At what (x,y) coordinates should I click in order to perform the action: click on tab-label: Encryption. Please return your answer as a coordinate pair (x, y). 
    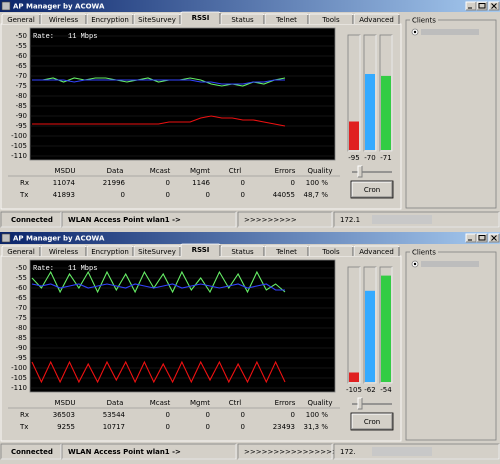
    Looking at the image, I should click on (110, 20).